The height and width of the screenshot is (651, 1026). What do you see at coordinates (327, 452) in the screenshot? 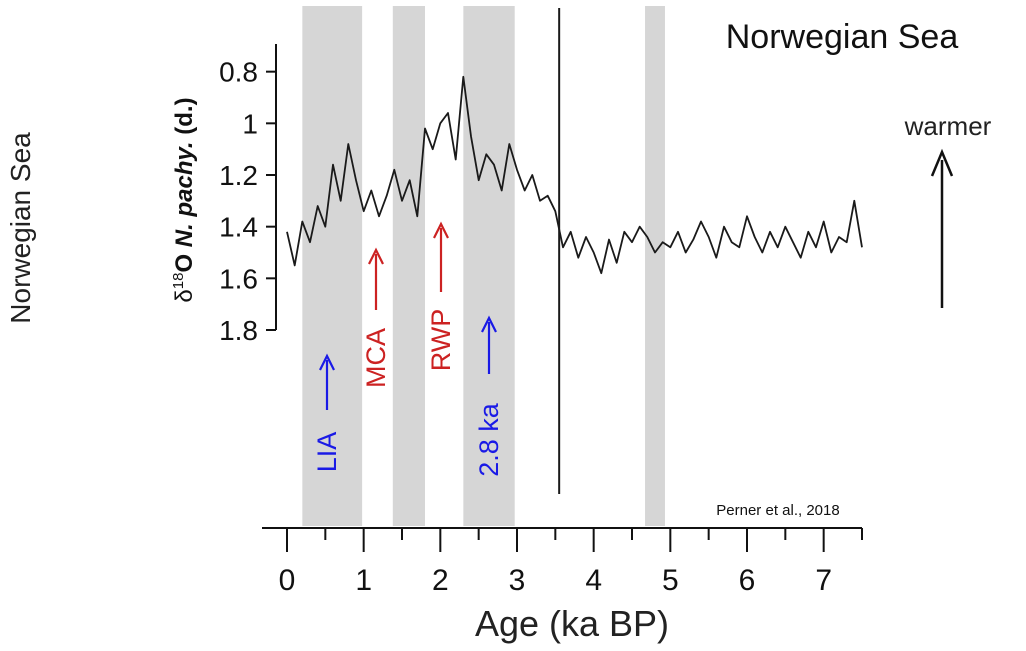
I see `annotation-label: LIA` at bounding box center [327, 452].